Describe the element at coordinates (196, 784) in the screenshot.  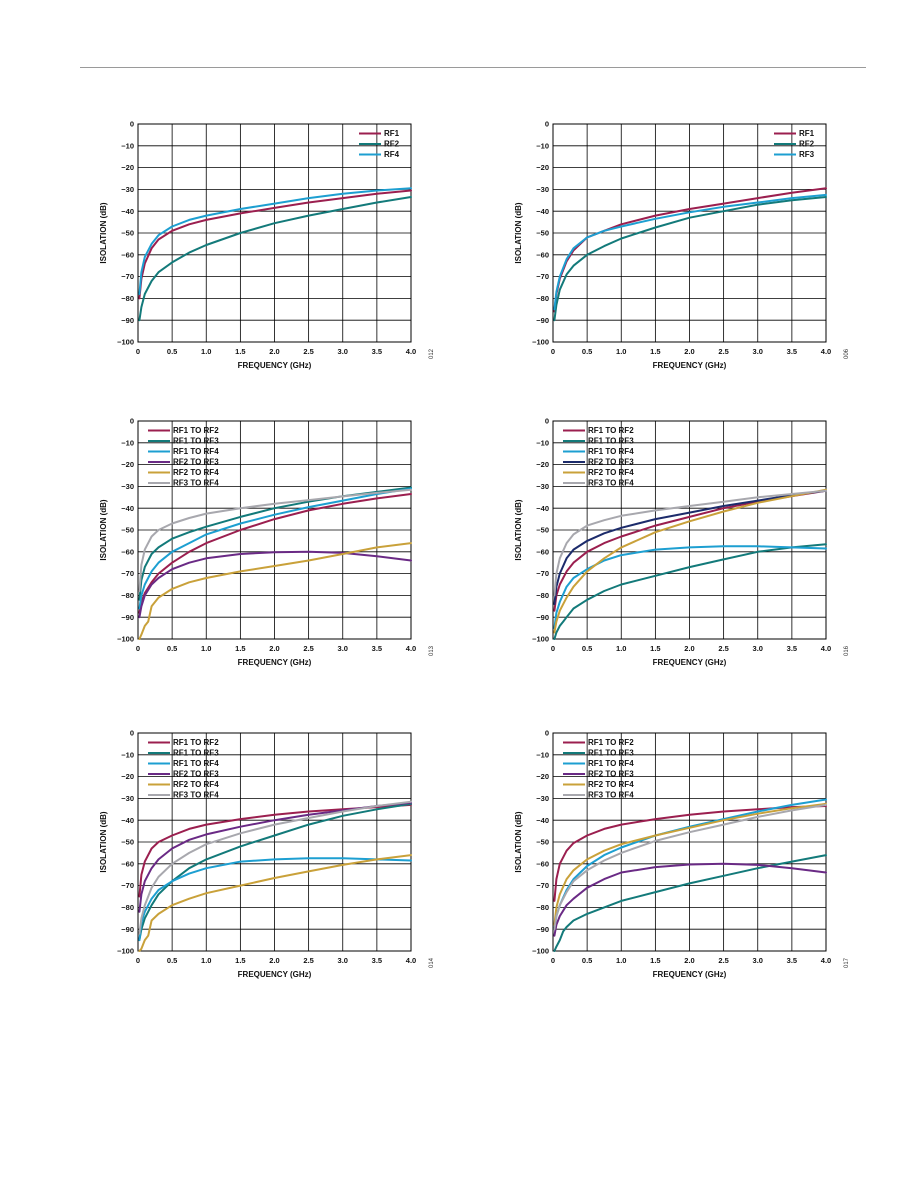
I see `legend-label: RF2 TO RF4` at that location.